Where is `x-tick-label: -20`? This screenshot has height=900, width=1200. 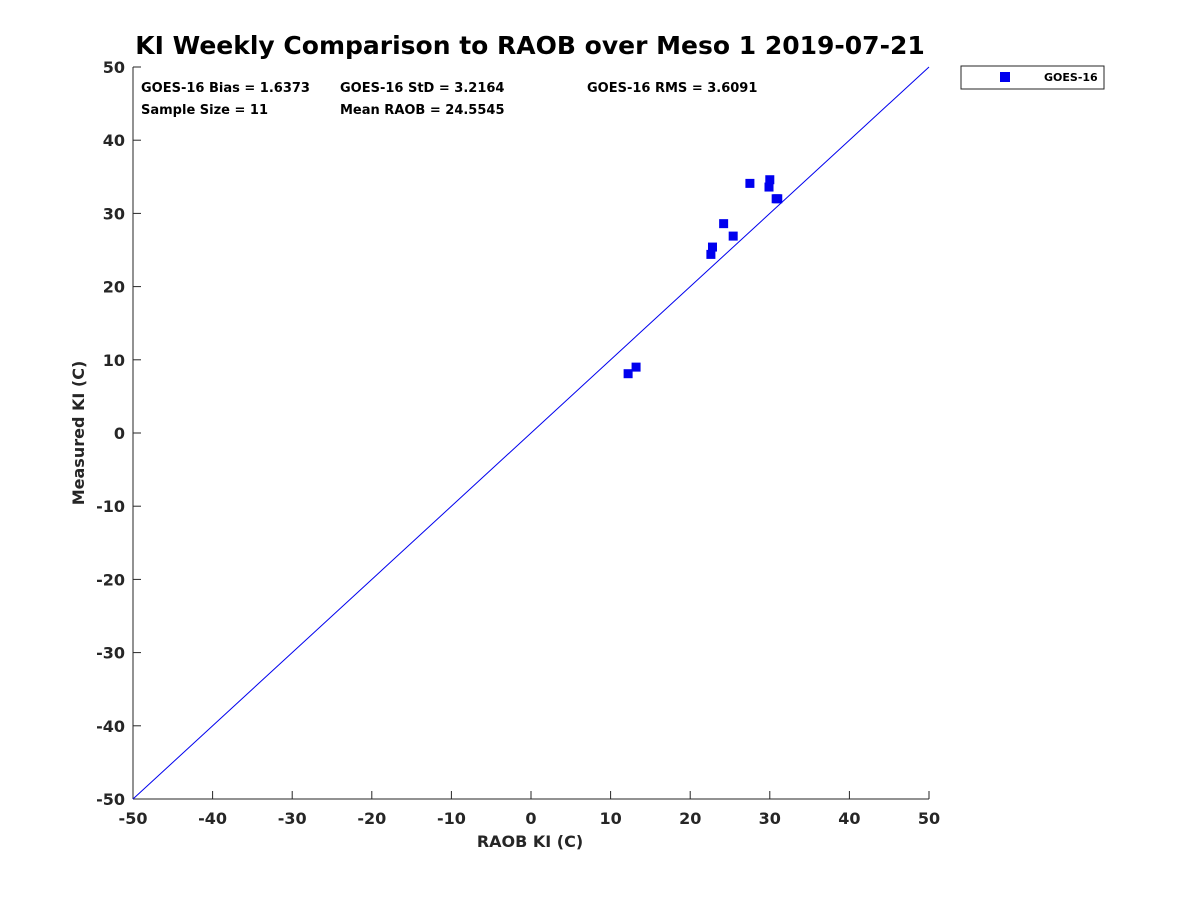 x-tick-label: -20 is located at coordinates (371, 818).